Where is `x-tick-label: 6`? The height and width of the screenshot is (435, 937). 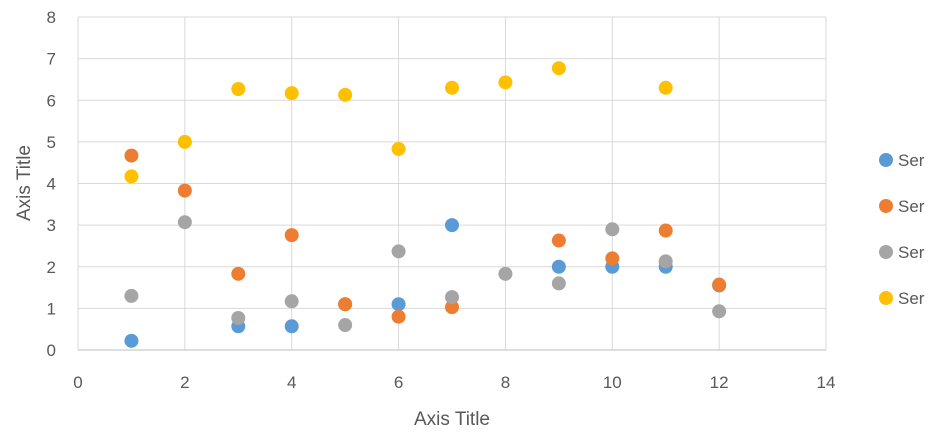 x-tick-label: 6 is located at coordinates (398, 382).